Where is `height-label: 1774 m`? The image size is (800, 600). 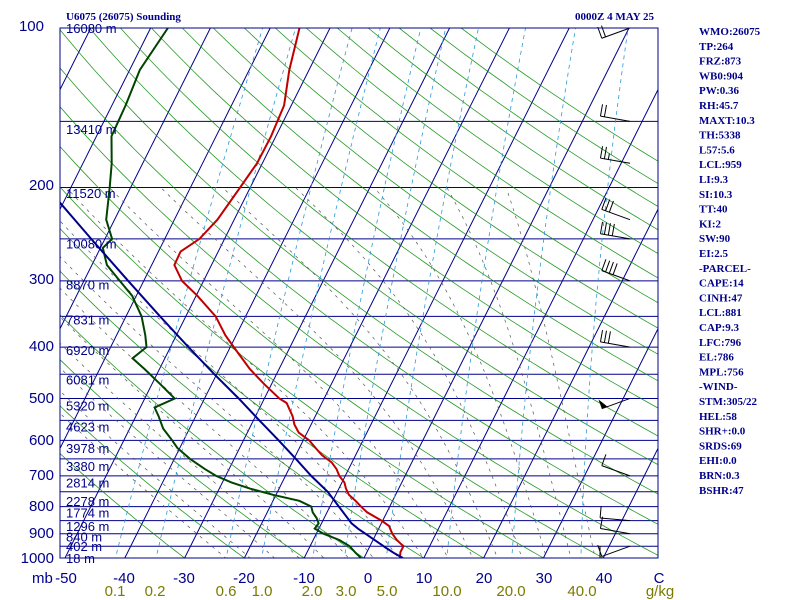
height-label: 1774 m is located at coordinates (87, 512).